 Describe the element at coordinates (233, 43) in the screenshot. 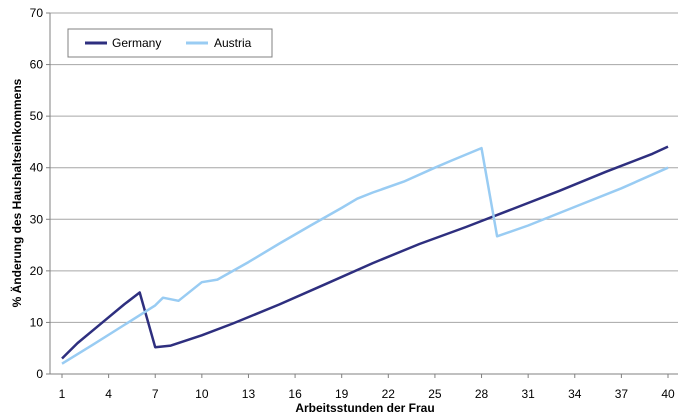

I see `legend-label-austria: Austria` at that location.